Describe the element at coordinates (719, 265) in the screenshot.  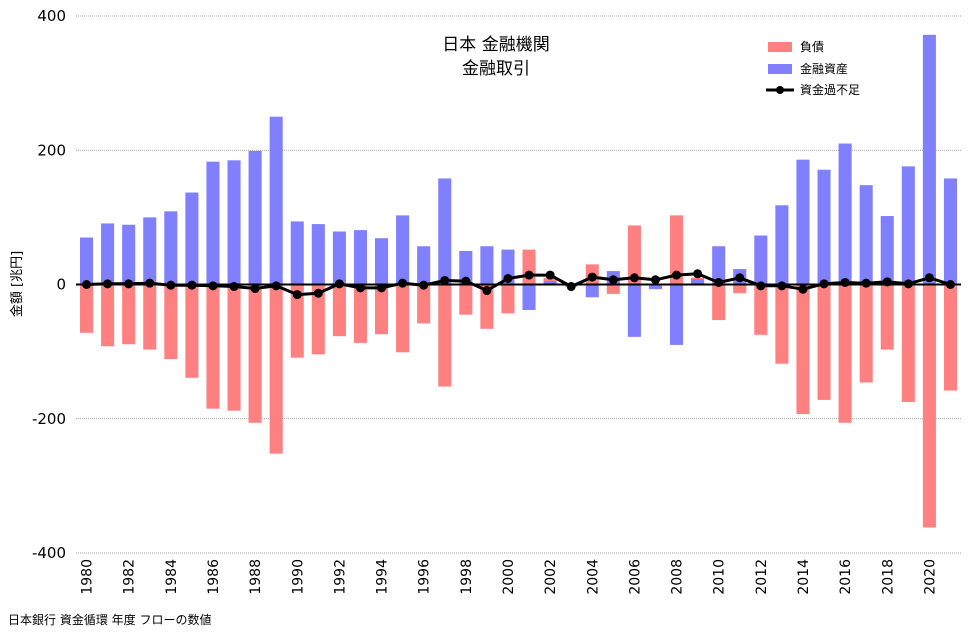
I see `bar-financial-assets-2010` at that location.